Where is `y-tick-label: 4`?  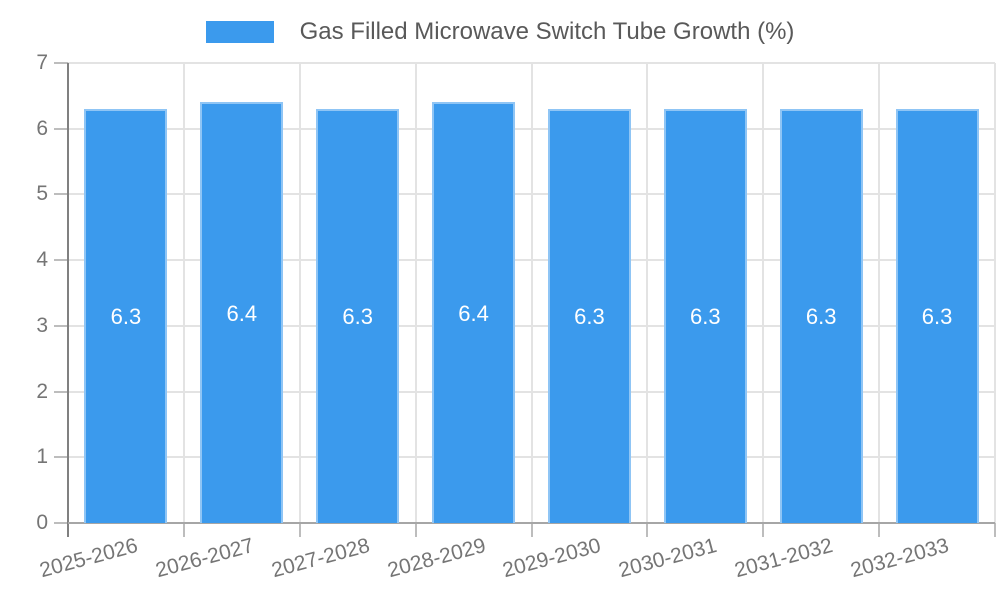
y-tick-label: 4 is located at coordinates (42, 260).